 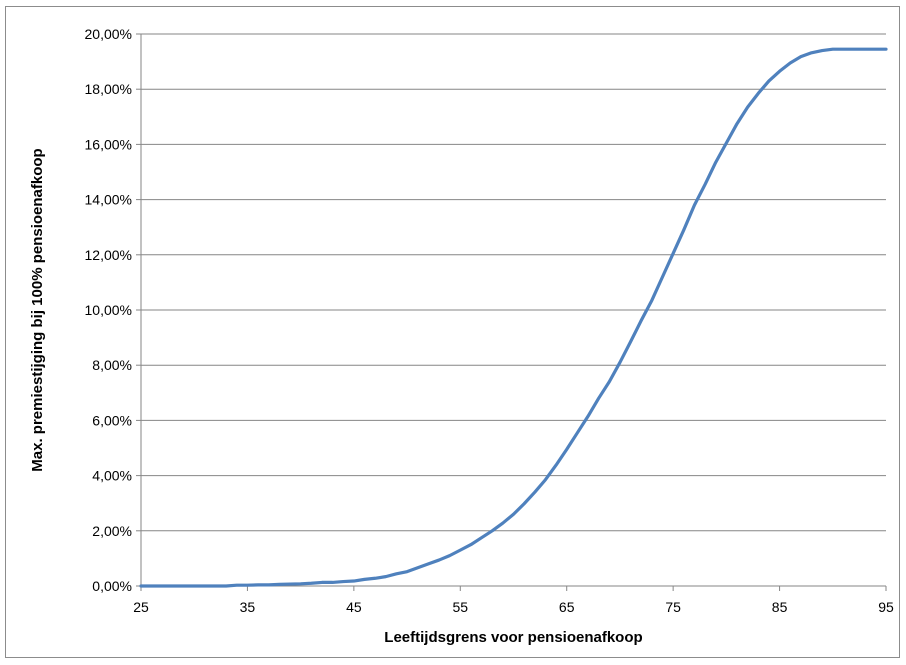 I want to click on y-tick-label: 4,00%, so click(x=112, y=476).